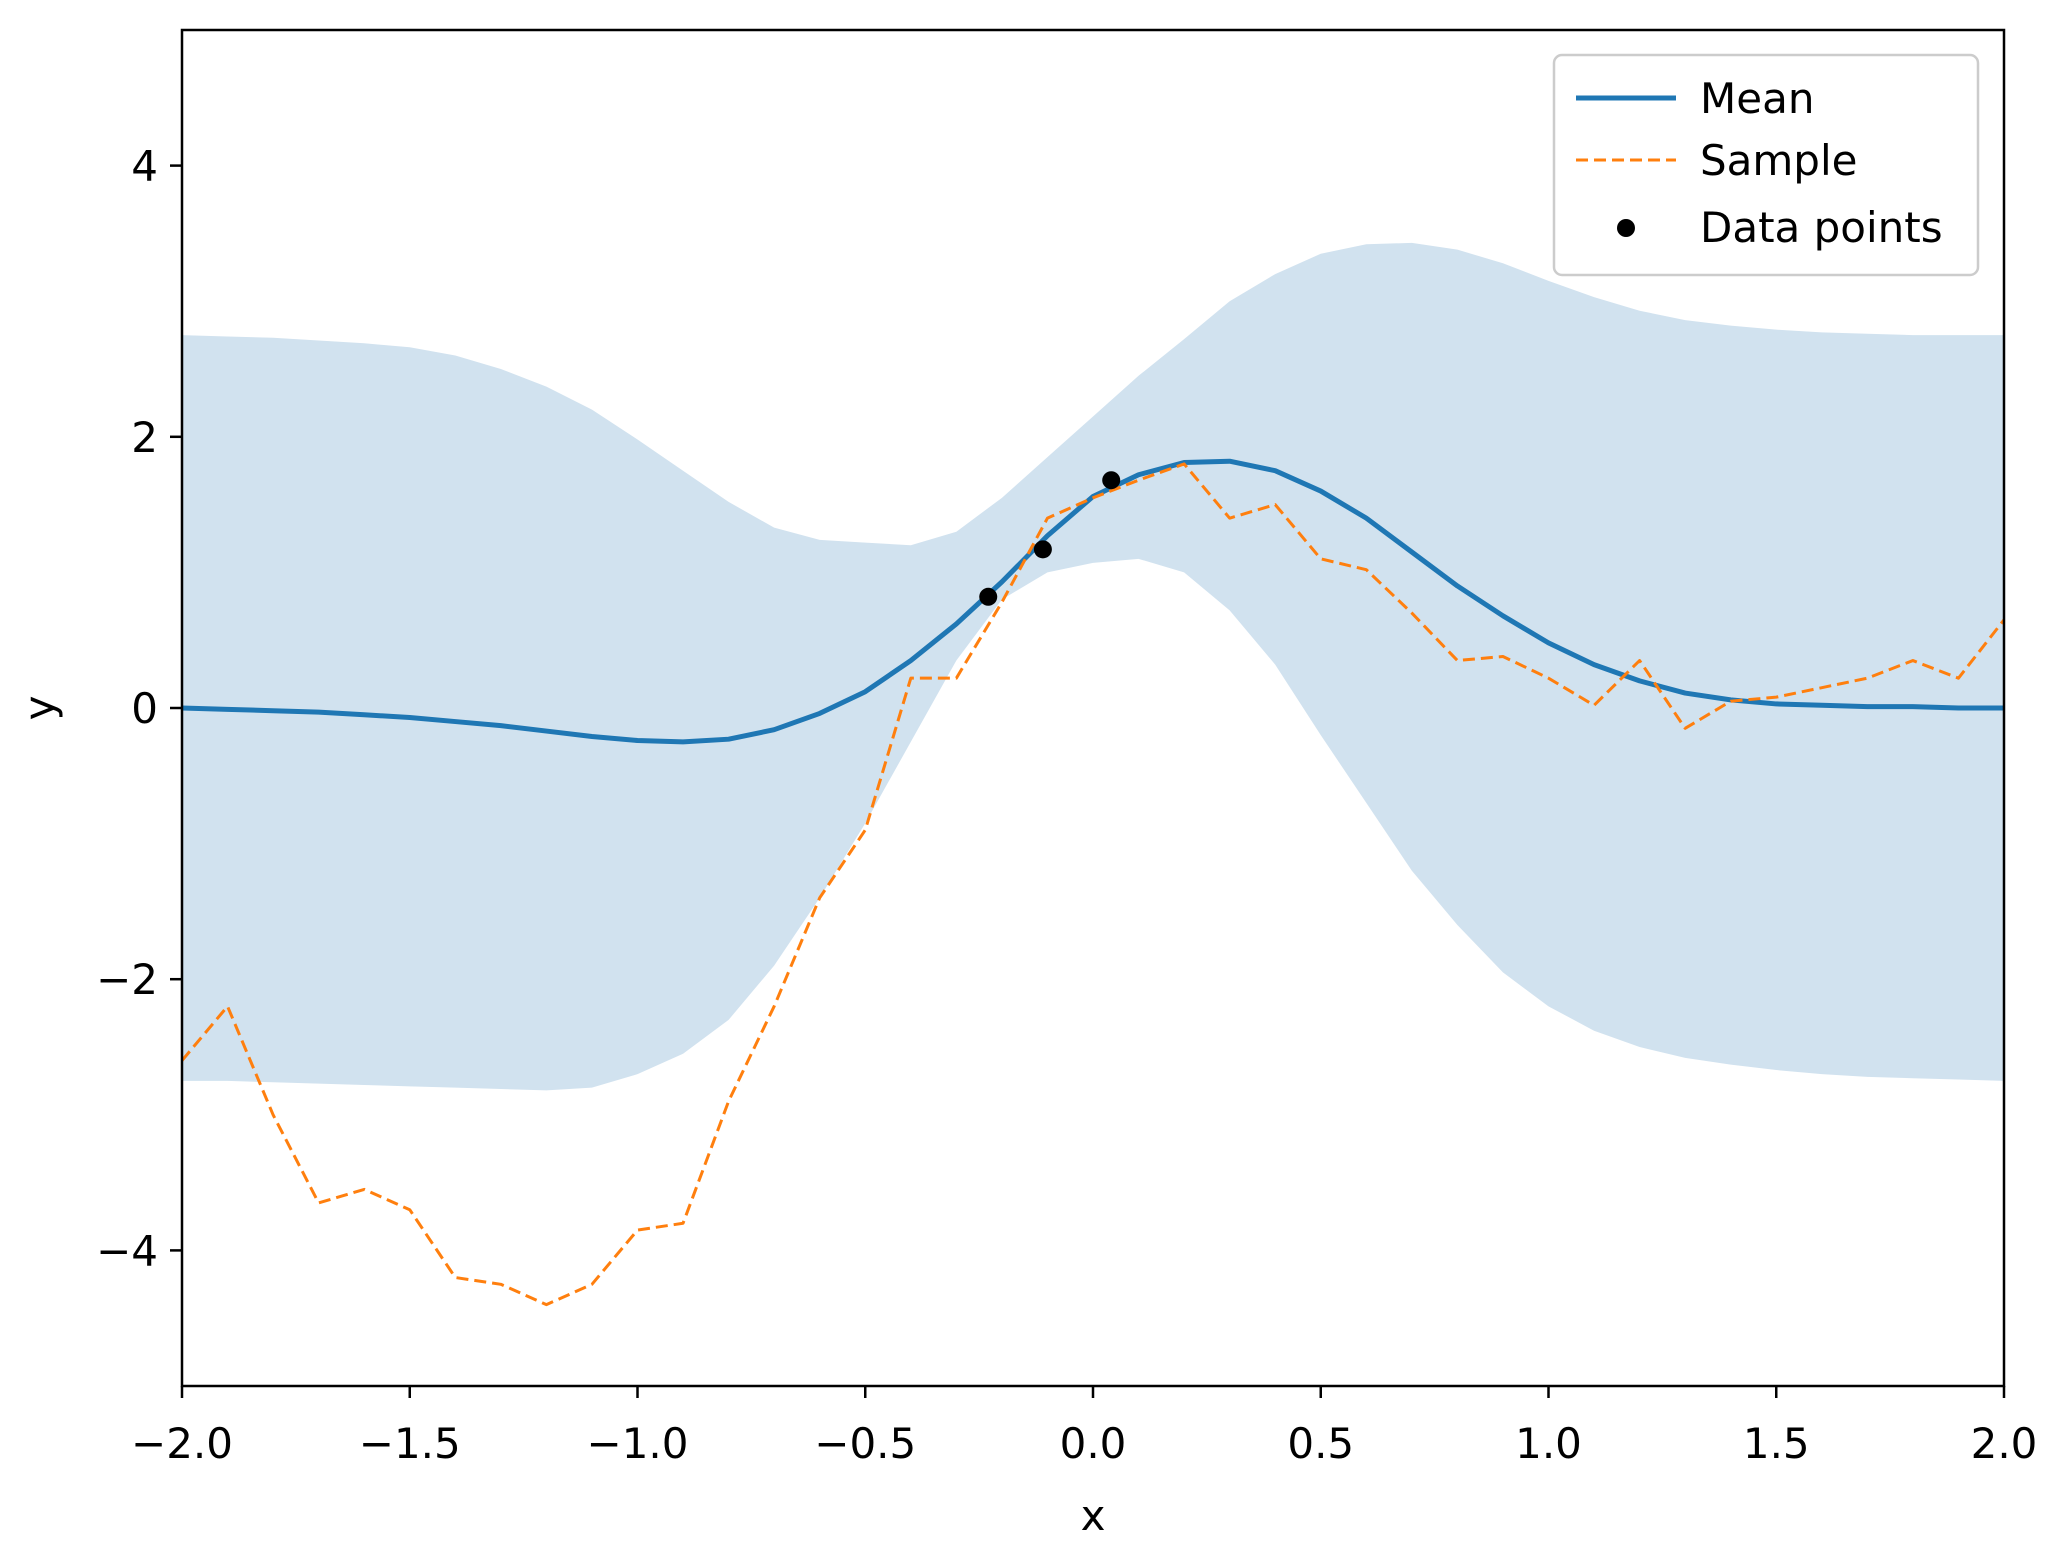 This screenshot has height=1548, width=2052. I want to click on x-tick-label: 2.0, so click(2004, 1443).